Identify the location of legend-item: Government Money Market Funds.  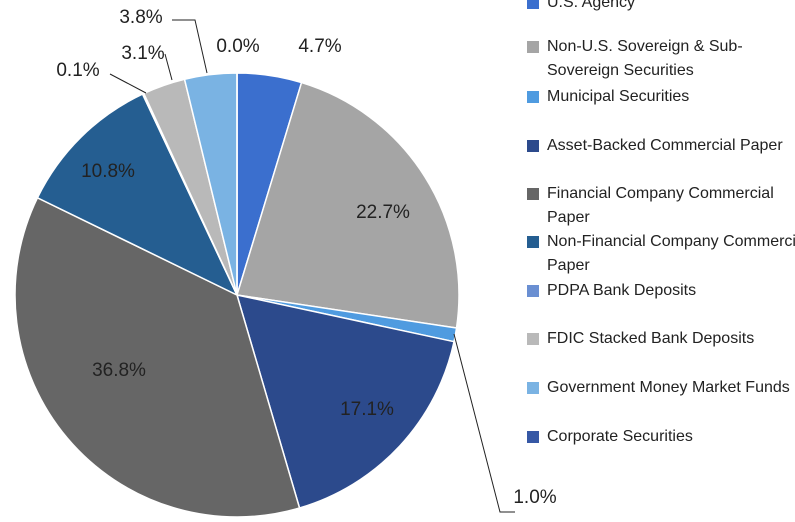
(661, 388).